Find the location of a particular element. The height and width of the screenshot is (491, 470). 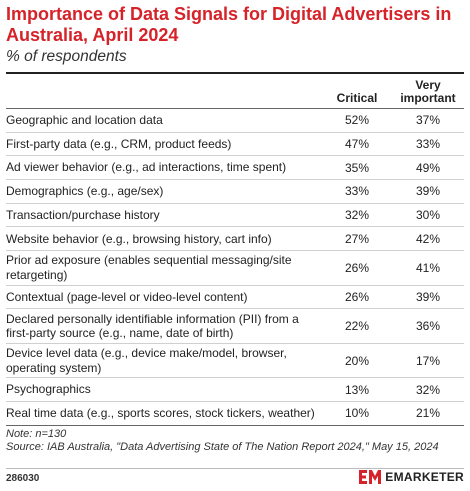

table-header: Critical Very important is located at coordinates (235, 91).